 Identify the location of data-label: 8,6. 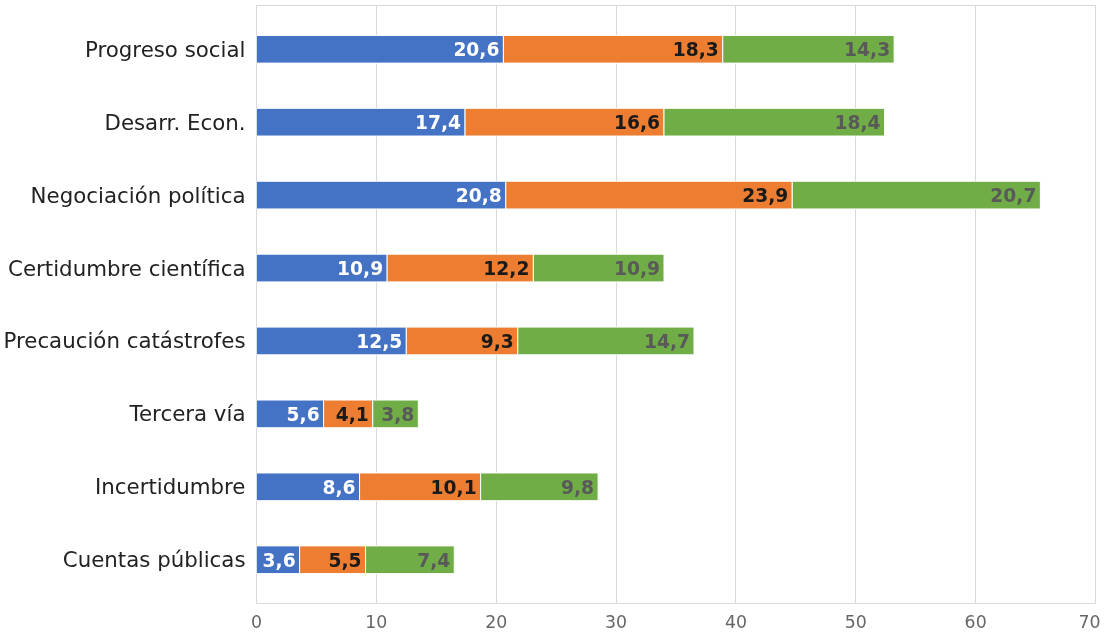
(339, 487).